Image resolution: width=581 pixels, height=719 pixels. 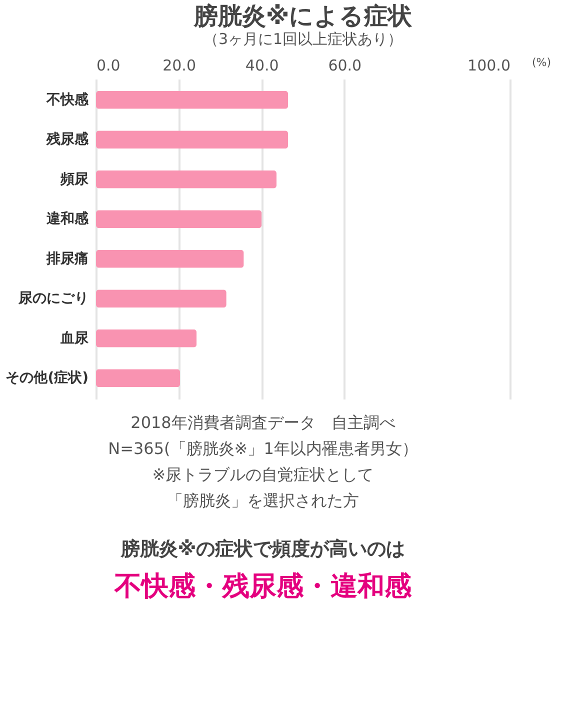 What do you see at coordinates (47, 377) in the screenshot?
I see `y-tick-label: その他(症状)` at bounding box center [47, 377].